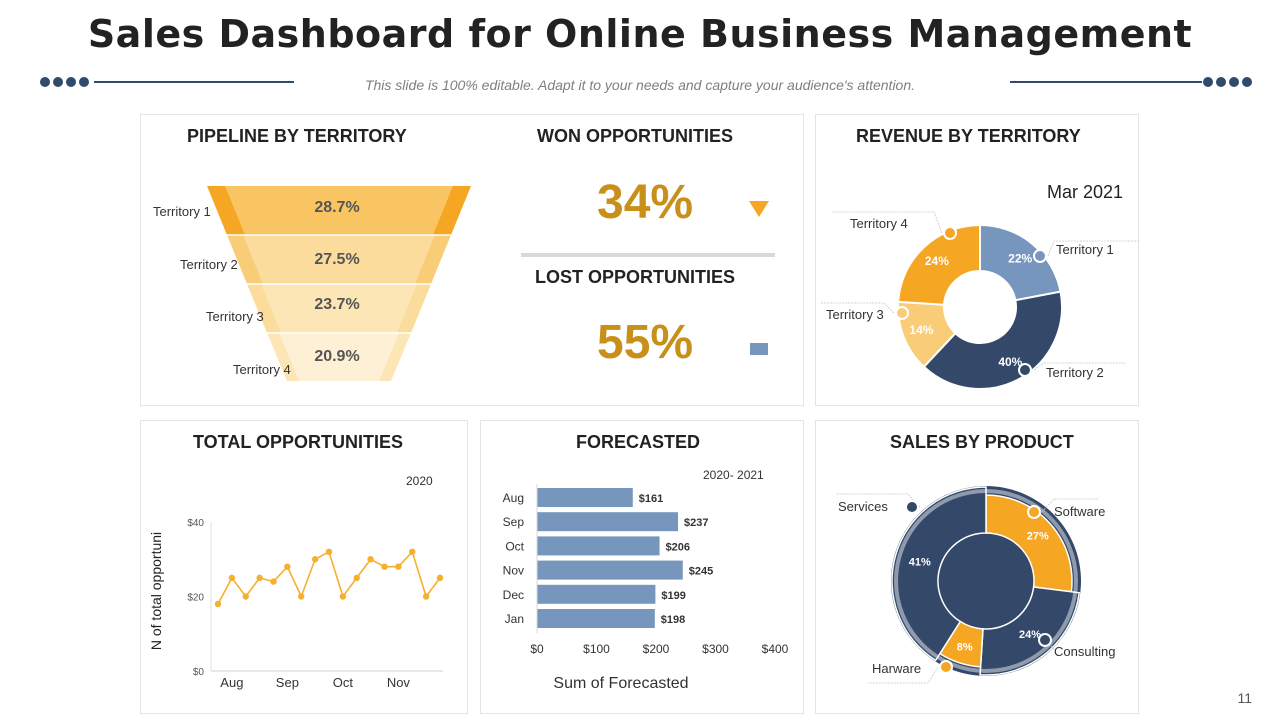 The image size is (1280, 720). I want to click on forecast-xtick-3: $300, so click(715, 649).